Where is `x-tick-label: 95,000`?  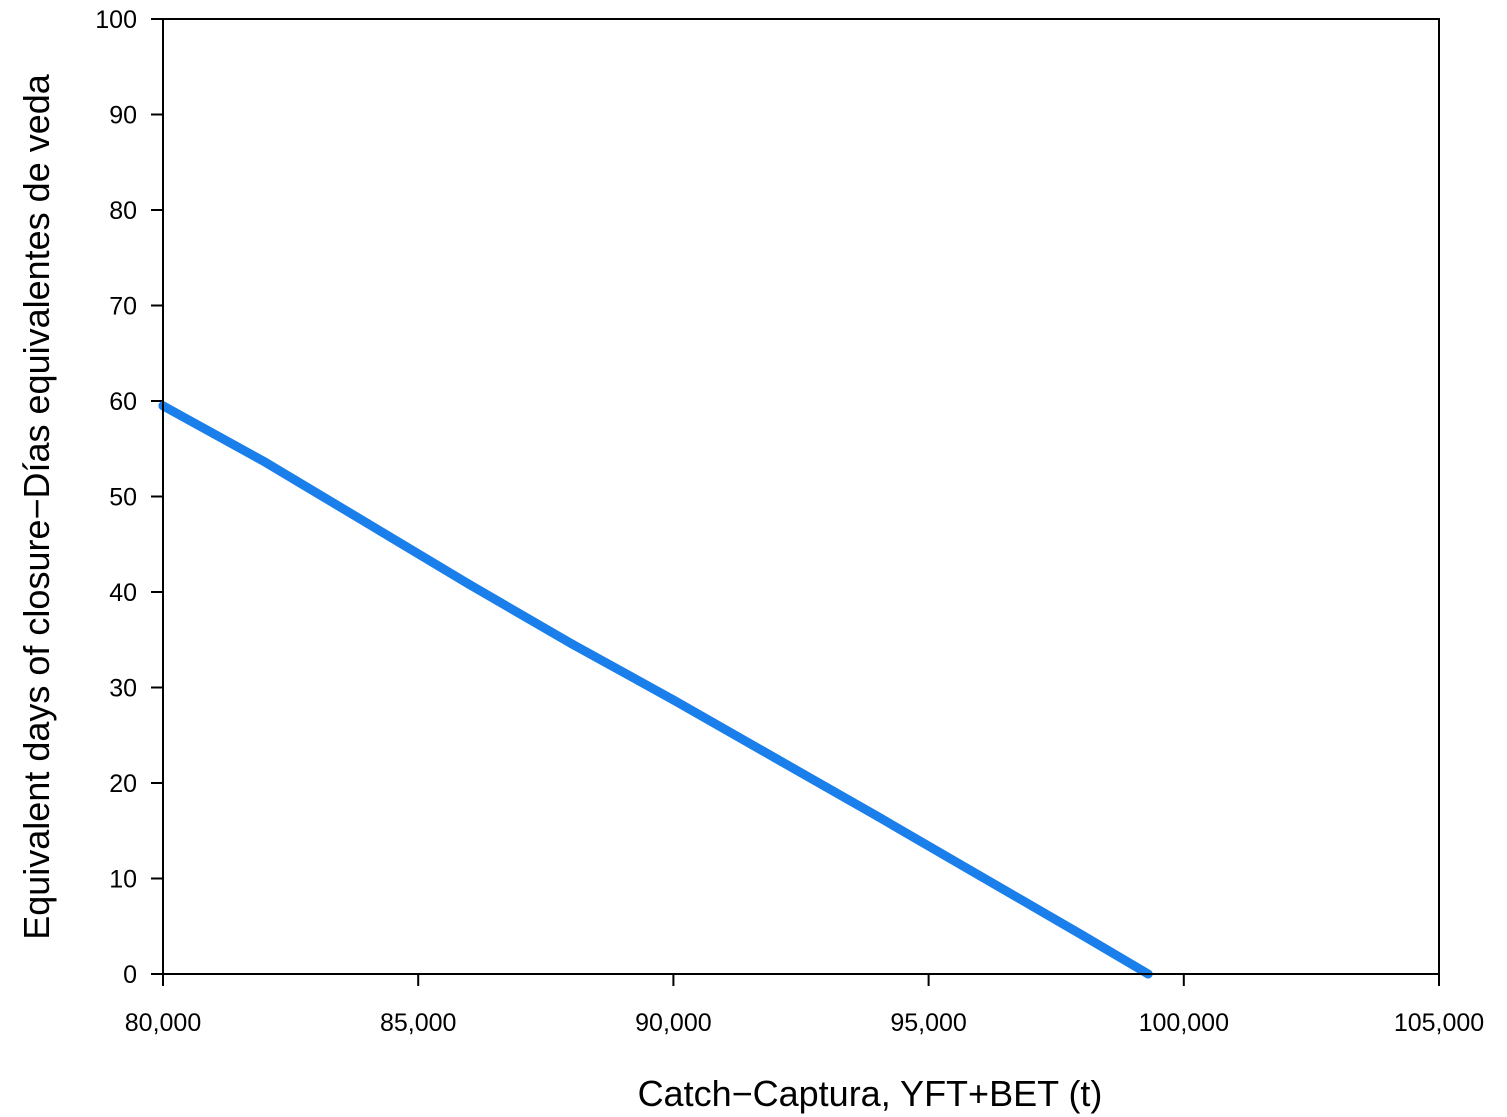 x-tick-label: 95,000 is located at coordinates (928, 1023).